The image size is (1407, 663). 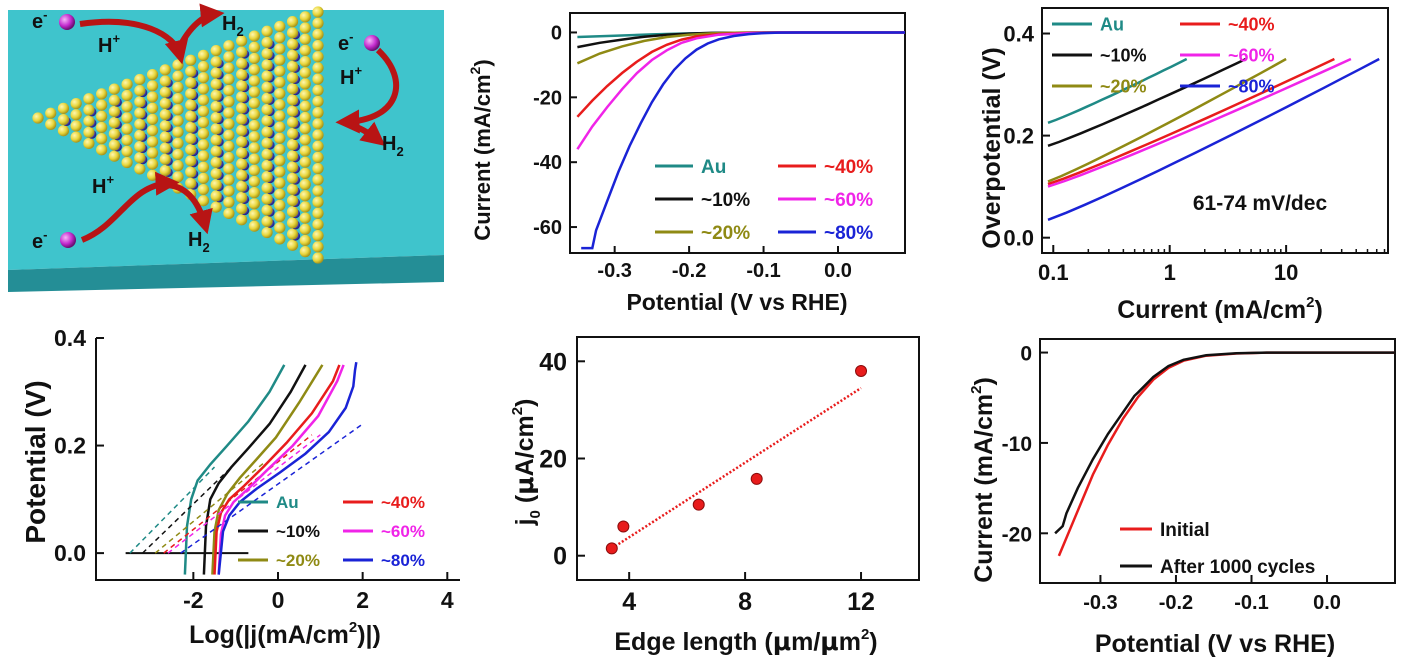 I want to click on lsv-plot-frame, so click(x=737, y=133).